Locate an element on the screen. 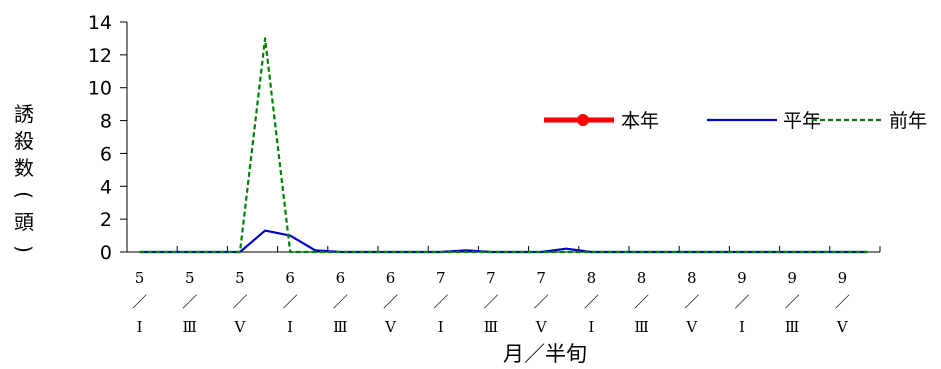  y-axis-label-char: 誘 is located at coordinates (24, 114).